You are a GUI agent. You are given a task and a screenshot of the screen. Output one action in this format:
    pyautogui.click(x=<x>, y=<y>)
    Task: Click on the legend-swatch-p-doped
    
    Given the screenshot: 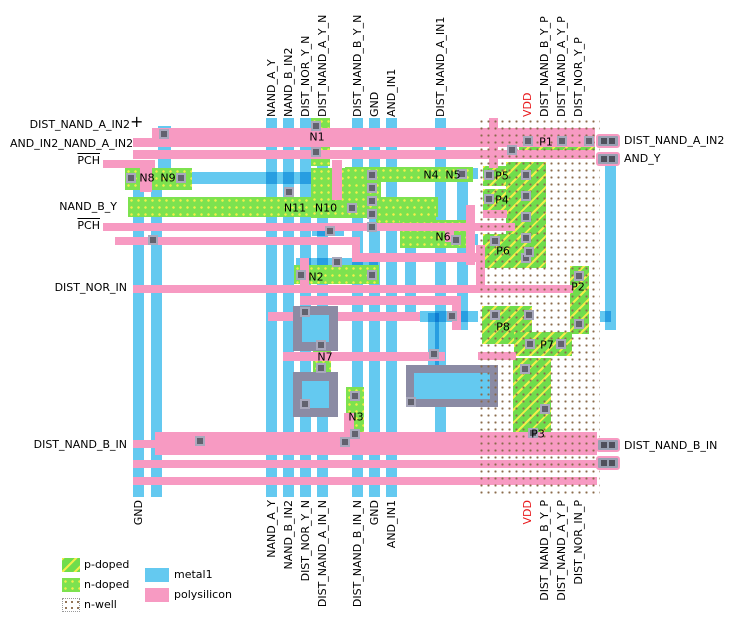 What is the action you would take?
    pyautogui.click(x=71, y=565)
    